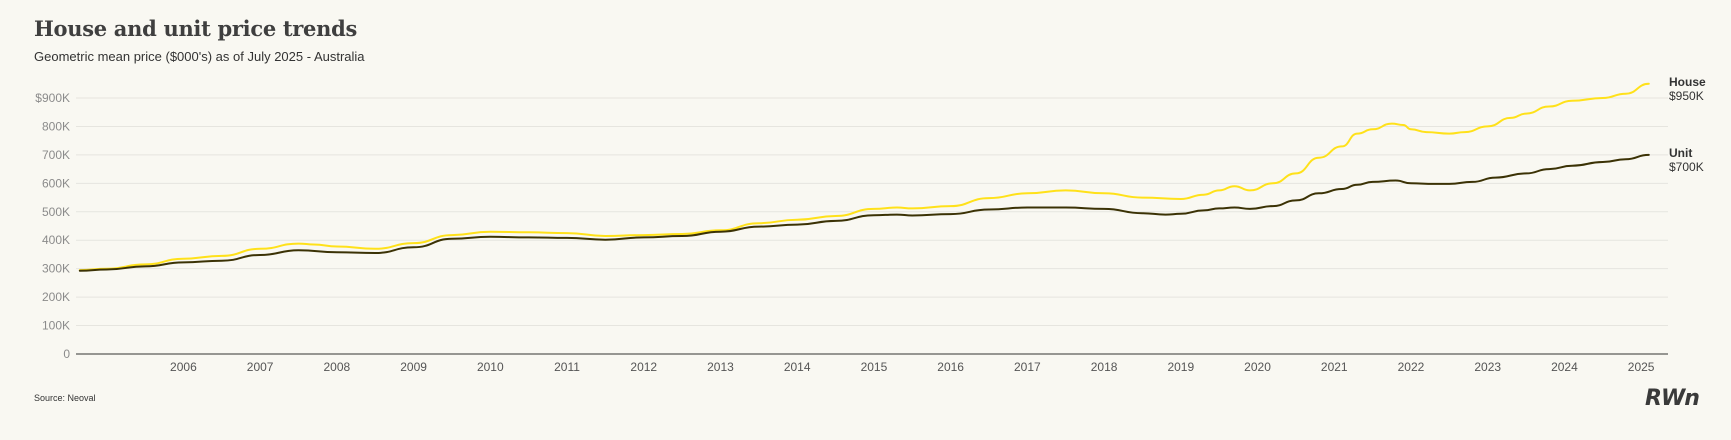 The image size is (1731, 440). Describe the element at coordinates (56, 183) in the screenshot. I see `y-tick-label: 600K` at that location.